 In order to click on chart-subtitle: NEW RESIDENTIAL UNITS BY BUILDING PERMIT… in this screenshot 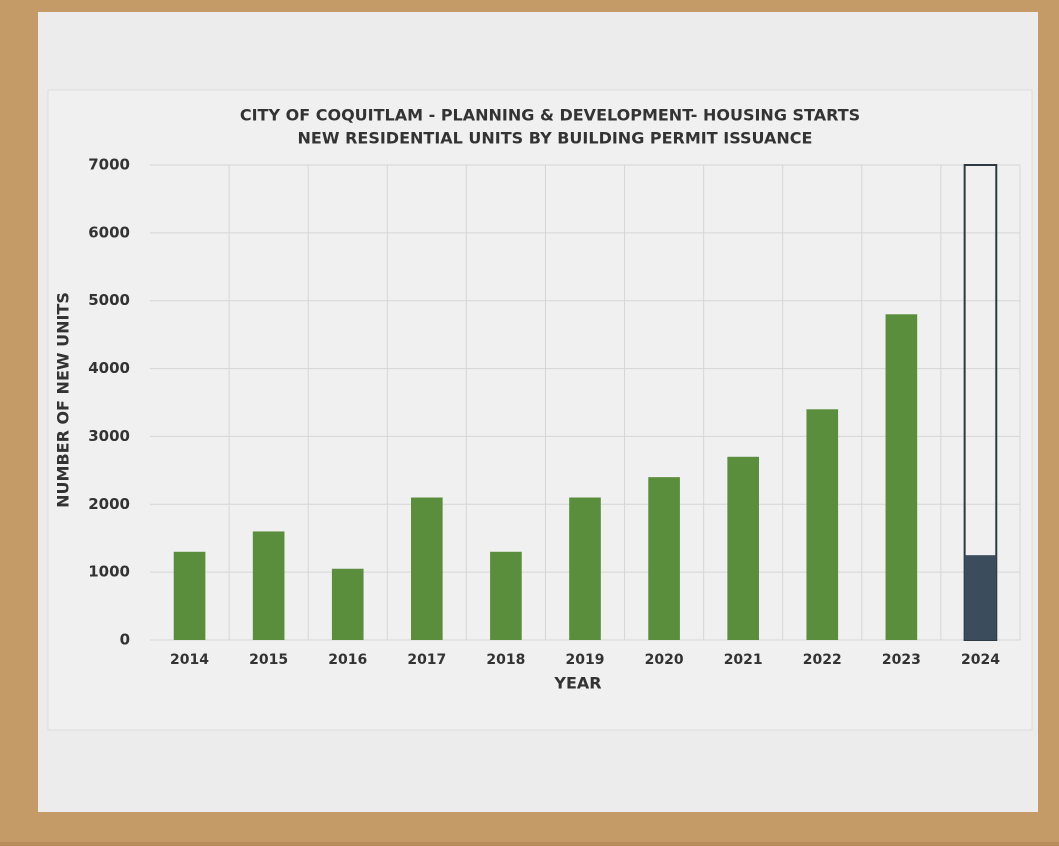, I will do `click(555, 138)`.